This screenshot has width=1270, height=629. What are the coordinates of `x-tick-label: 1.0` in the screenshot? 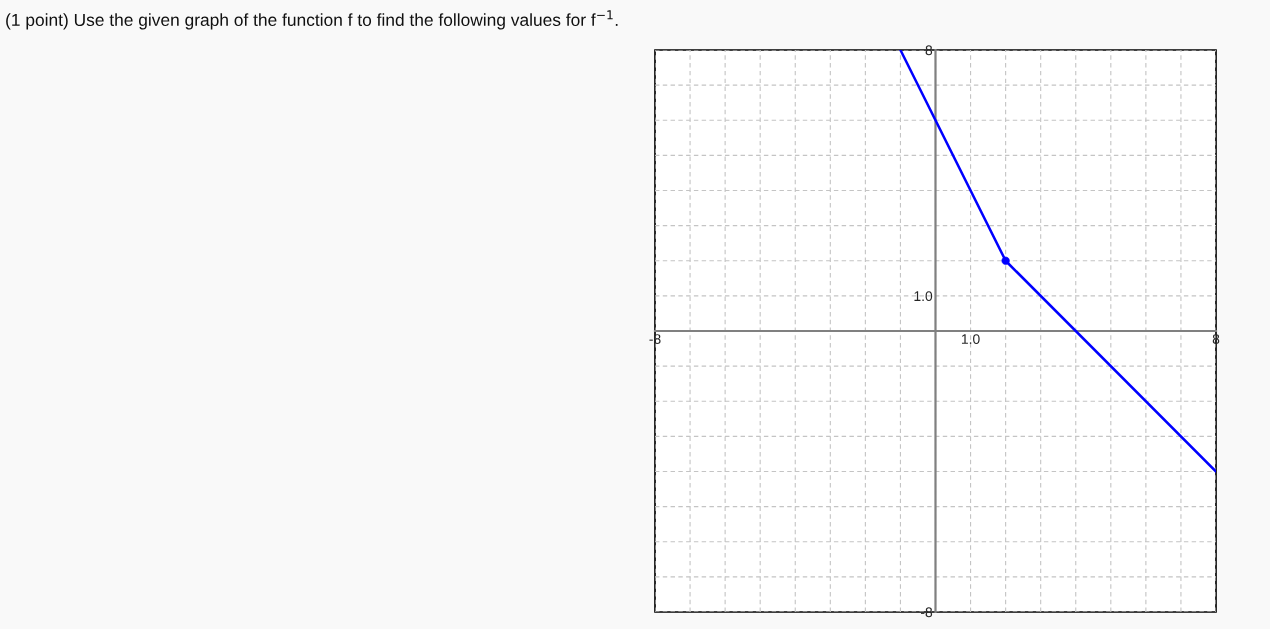 It's located at (970, 339).